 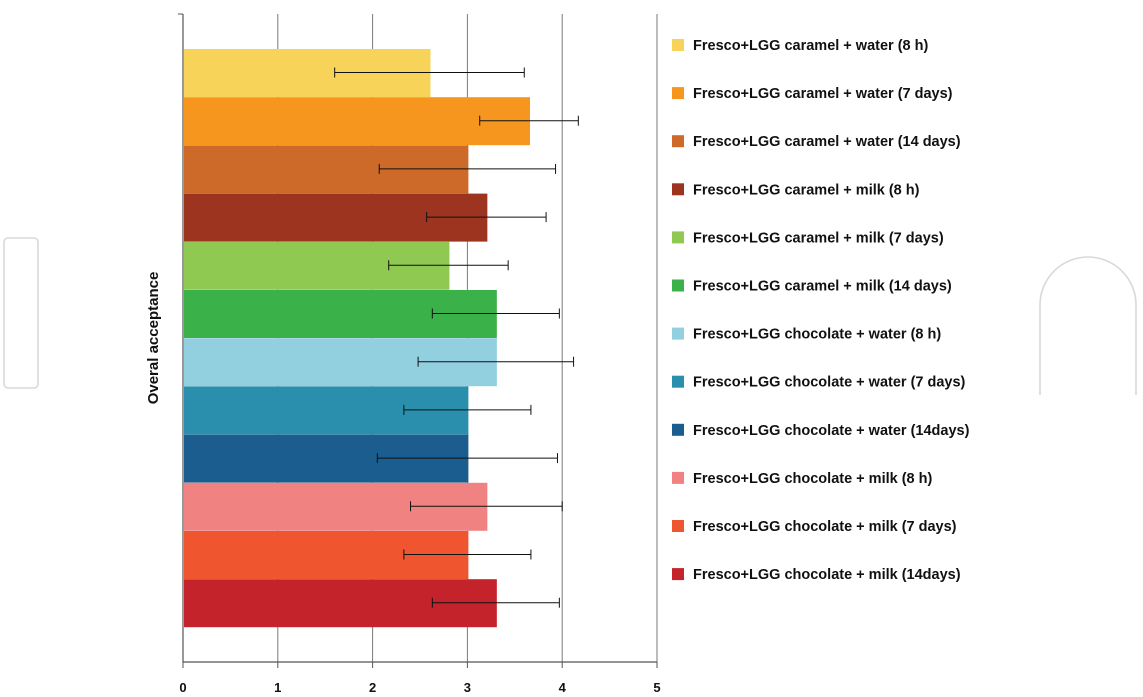 What do you see at coordinates (825, 527) in the screenshot?
I see `legend-label: Fresco+LGG chocolate + milk (7 days)` at bounding box center [825, 527].